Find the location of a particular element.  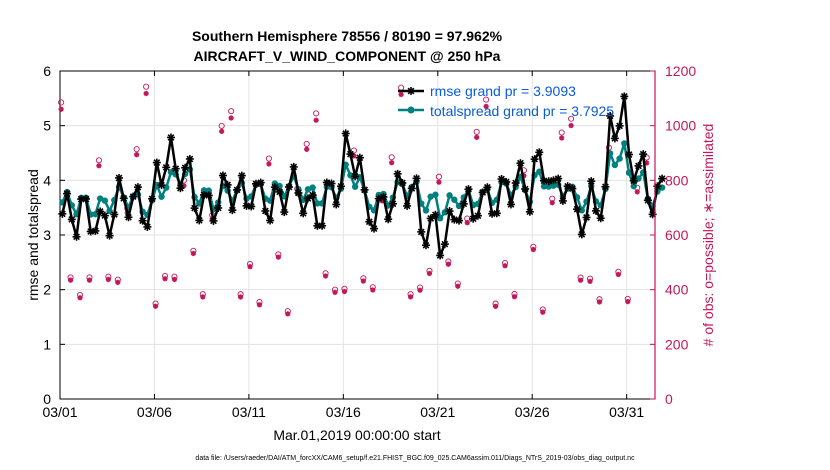

x-tick-label: 03/16 is located at coordinates (343, 412).